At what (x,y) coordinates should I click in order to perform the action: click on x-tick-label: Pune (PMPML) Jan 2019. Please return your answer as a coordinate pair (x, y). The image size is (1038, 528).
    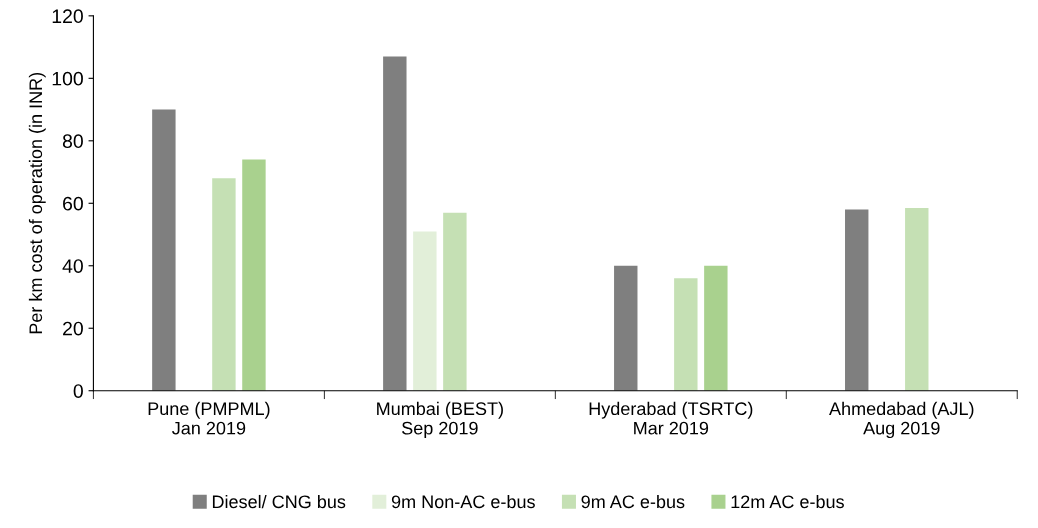
    Looking at the image, I should click on (209, 418).